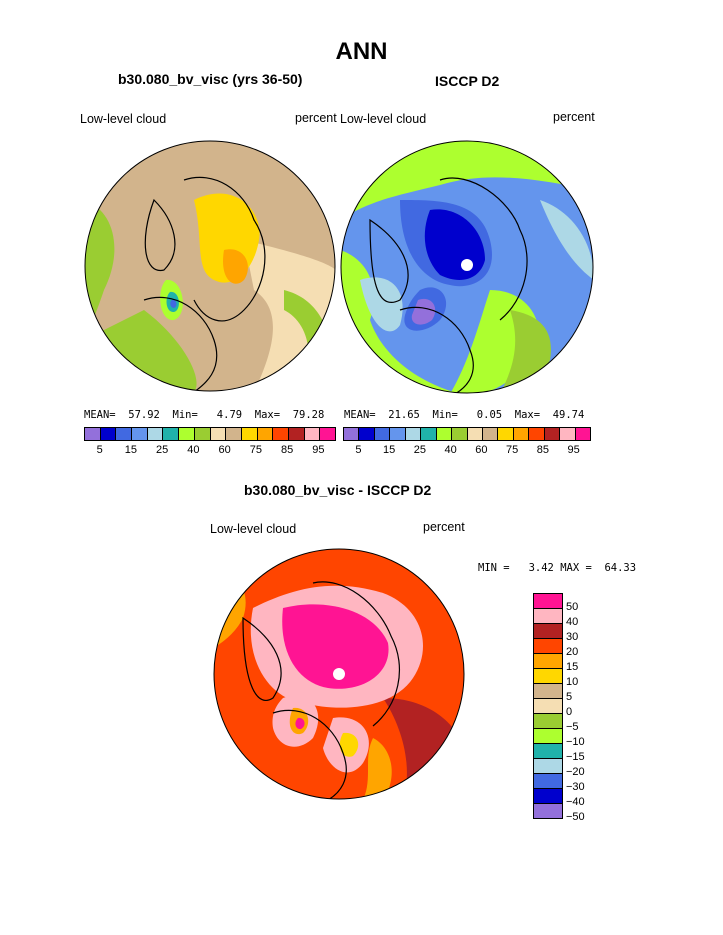 The height and width of the screenshot is (935, 723). Describe the element at coordinates (445, 415) in the screenshot. I see `right-min-label: Min=` at that location.